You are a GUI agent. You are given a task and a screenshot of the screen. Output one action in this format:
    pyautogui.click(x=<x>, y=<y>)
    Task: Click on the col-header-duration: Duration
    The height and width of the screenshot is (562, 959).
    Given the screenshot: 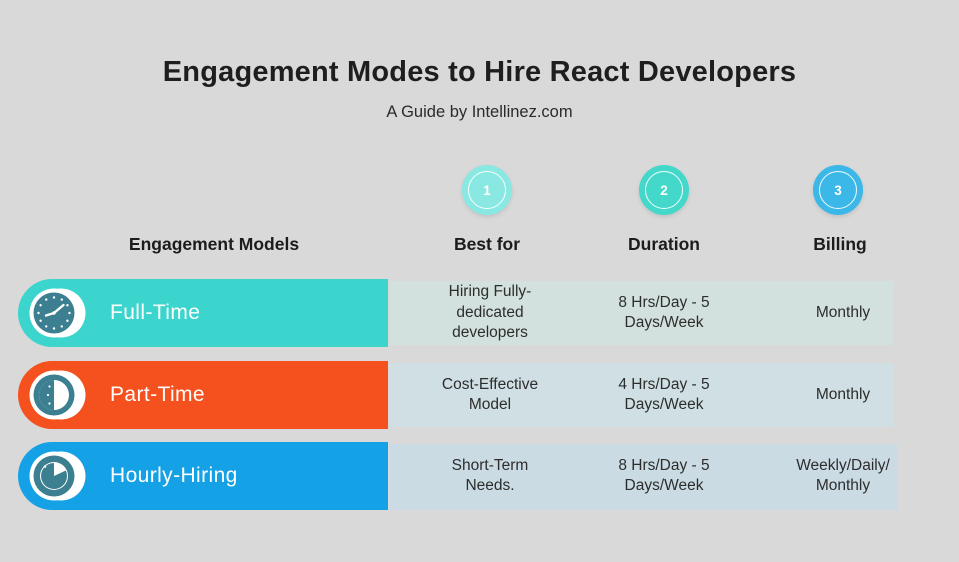 What is the action you would take?
    pyautogui.click(x=664, y=244)
    